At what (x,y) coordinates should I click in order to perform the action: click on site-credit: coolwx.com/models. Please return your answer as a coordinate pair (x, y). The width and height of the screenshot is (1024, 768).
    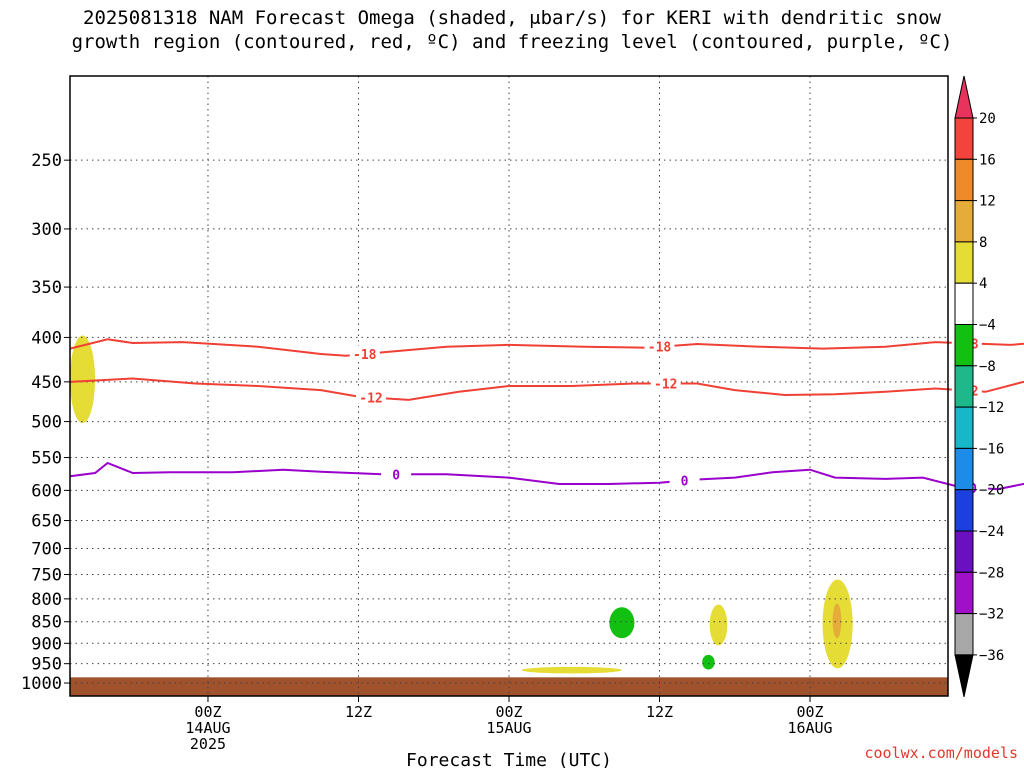
    Looking at the image, I should click on (941, 753).